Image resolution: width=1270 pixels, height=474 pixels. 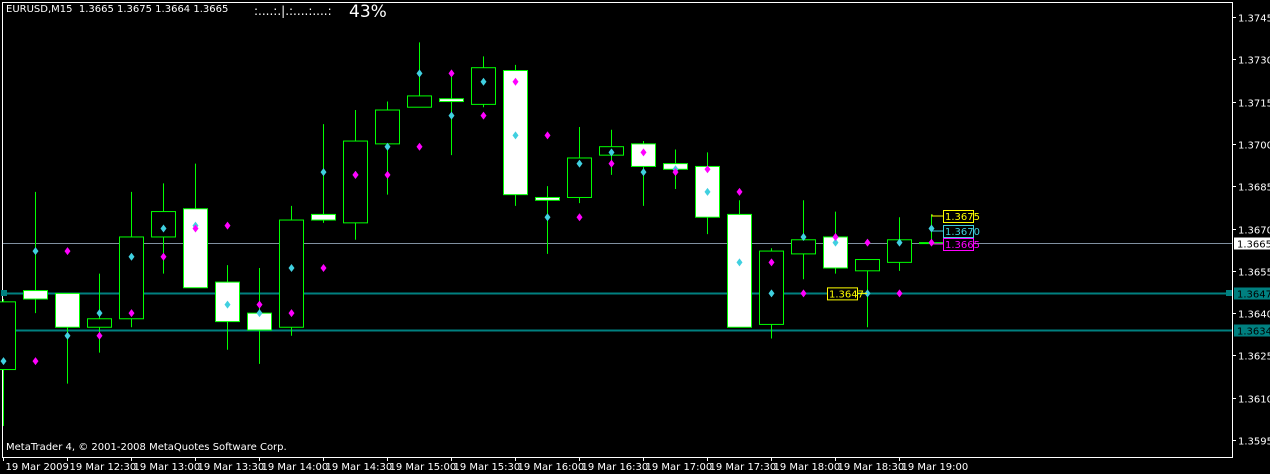 What do you see at coordinates (487, 467) in the screenshot?
I see `x-tick-label: 19 Mar 15:30` at bounding box center [487, 467].